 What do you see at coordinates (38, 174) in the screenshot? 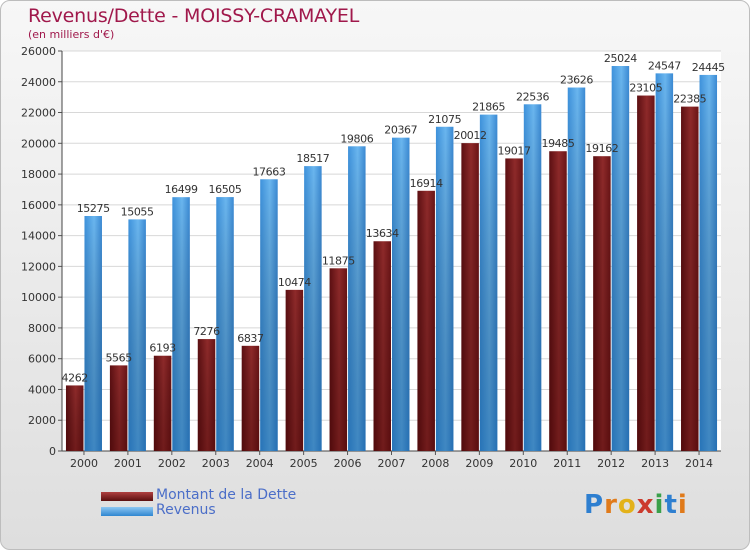
I see `y-tick-label: 18000` at bounding box center [38, 174].